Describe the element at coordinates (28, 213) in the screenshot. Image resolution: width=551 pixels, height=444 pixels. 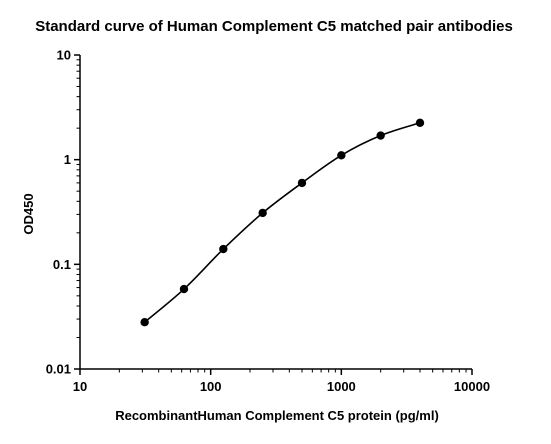
I see `y-axis-label: OD450` at that location.